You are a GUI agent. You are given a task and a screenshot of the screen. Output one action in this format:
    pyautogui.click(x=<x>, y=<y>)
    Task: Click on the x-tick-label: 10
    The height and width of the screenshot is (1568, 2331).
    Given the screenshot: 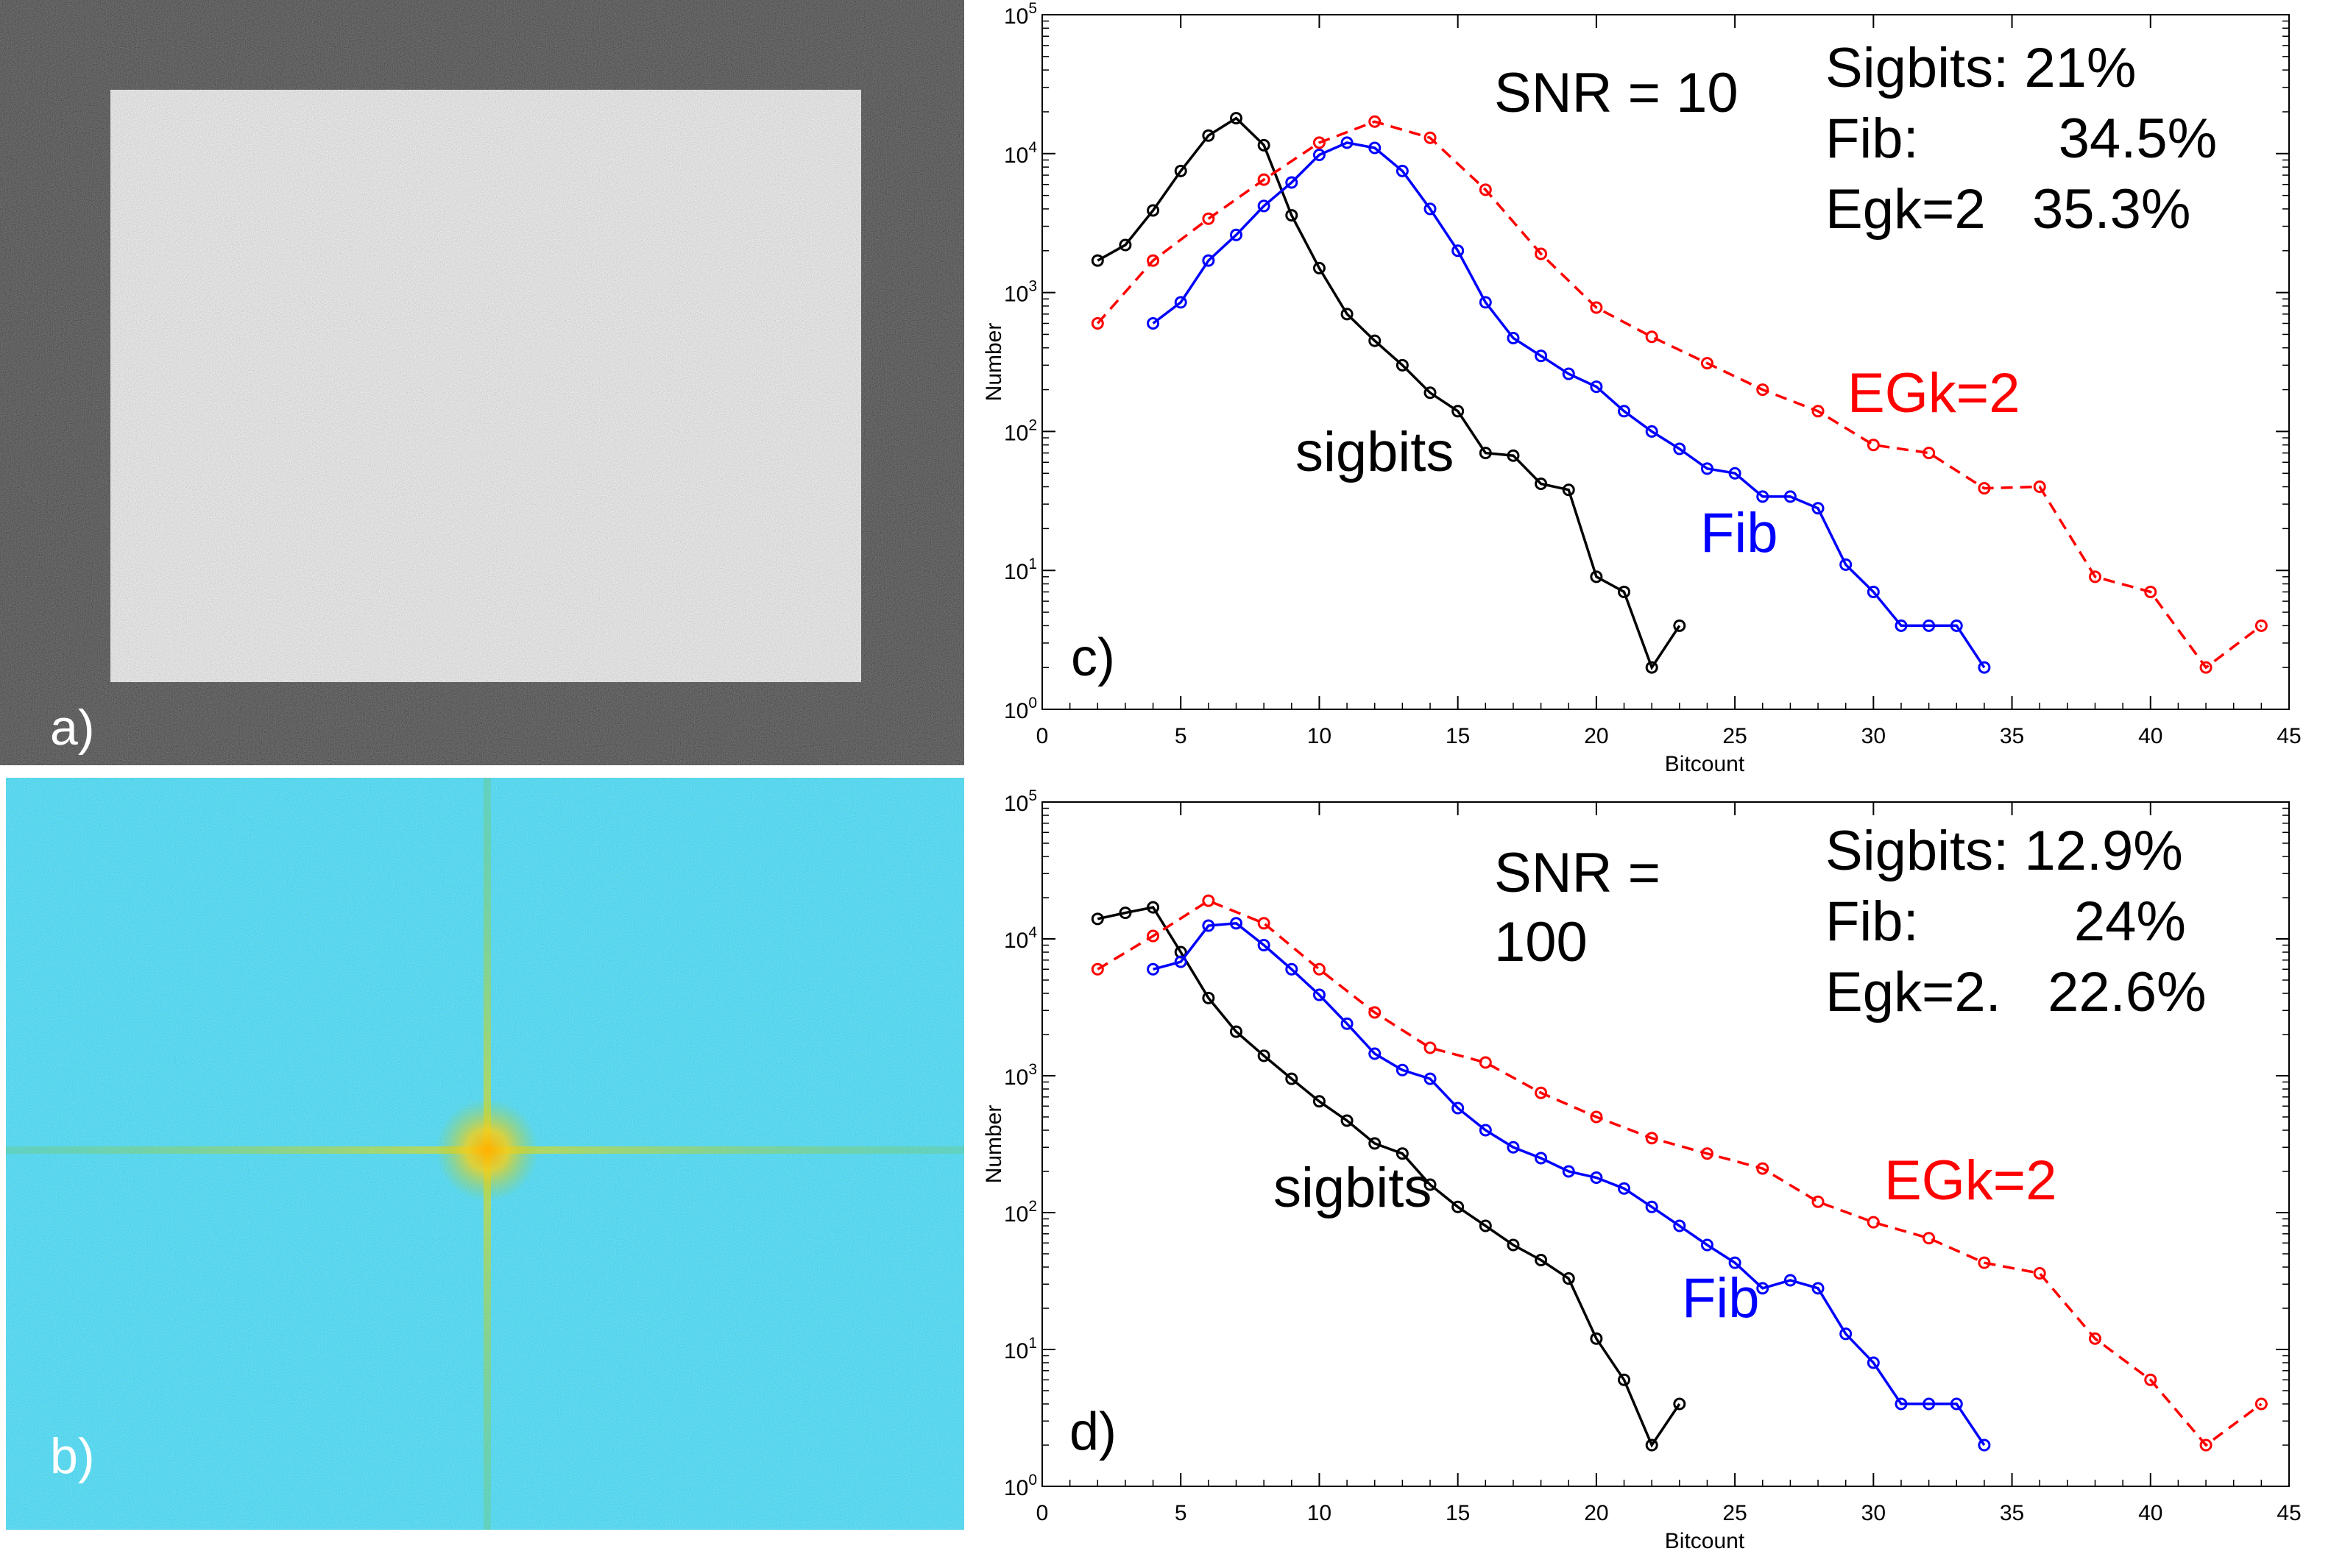 What is the action you would take?
    pyautogui.click(x=1319, y=1513)
    